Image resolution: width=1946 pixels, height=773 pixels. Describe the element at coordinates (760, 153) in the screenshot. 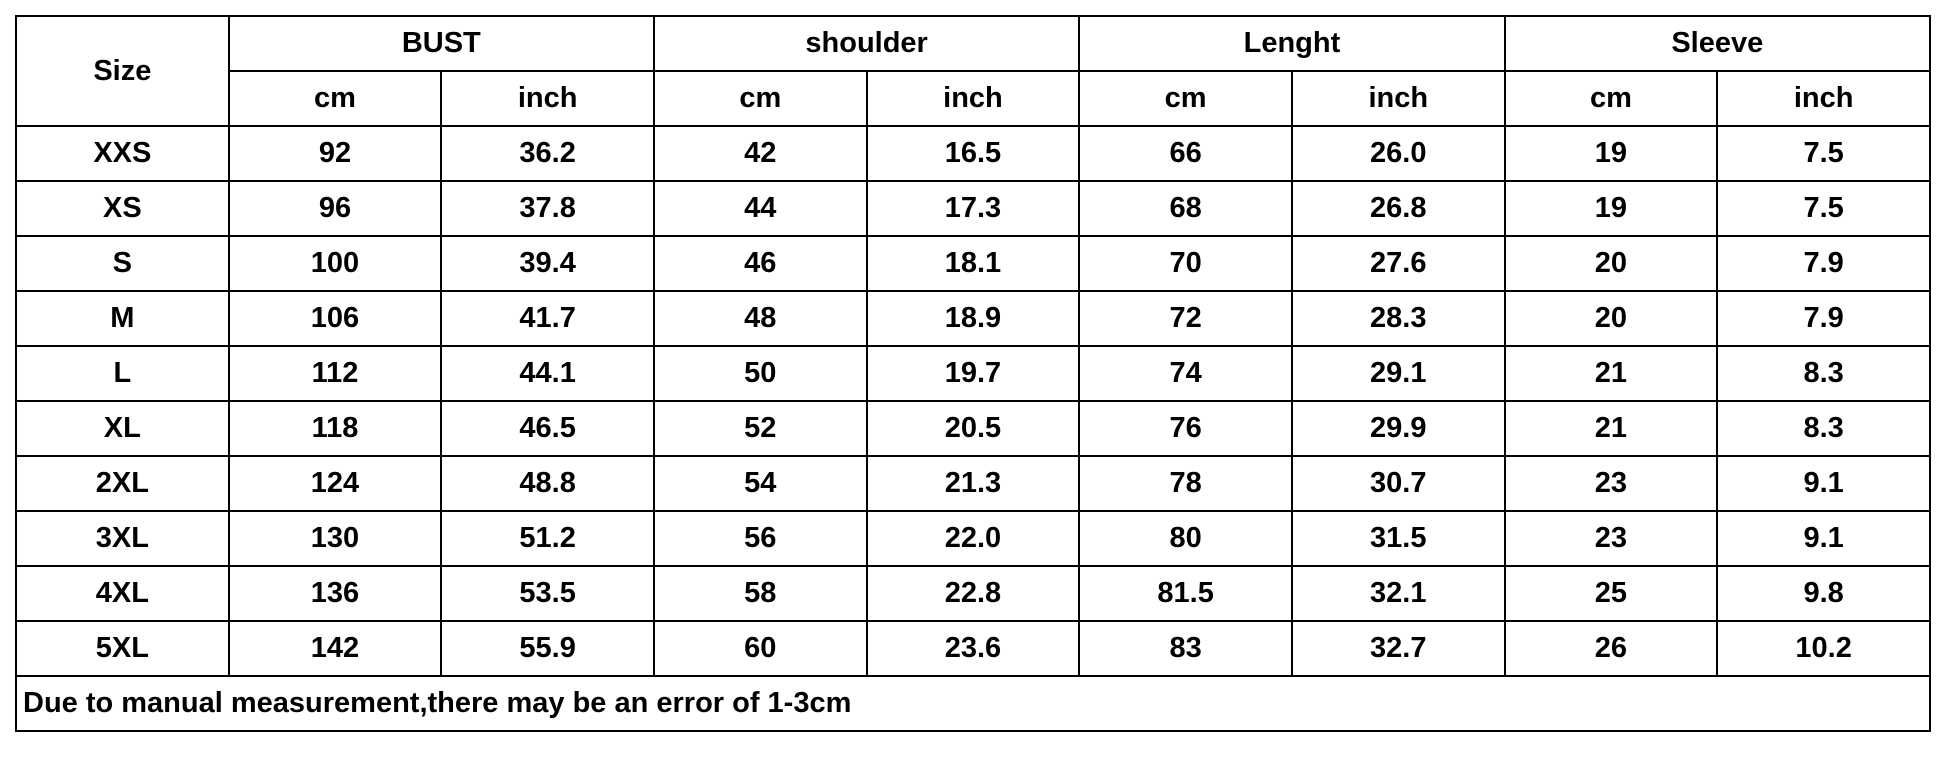

I see `measurement: 42` at that location.